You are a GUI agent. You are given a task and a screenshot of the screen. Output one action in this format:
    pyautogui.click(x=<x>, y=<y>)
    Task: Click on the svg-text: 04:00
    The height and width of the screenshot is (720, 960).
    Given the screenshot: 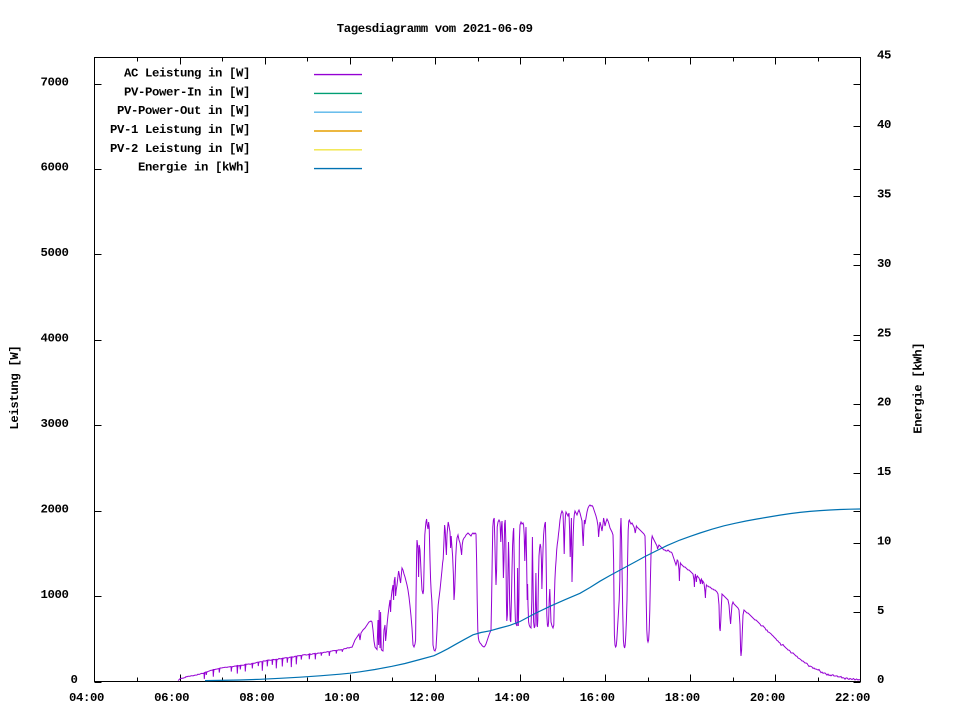 What is the action you would take?
    pyautogui.click(x=86, y=698)
    